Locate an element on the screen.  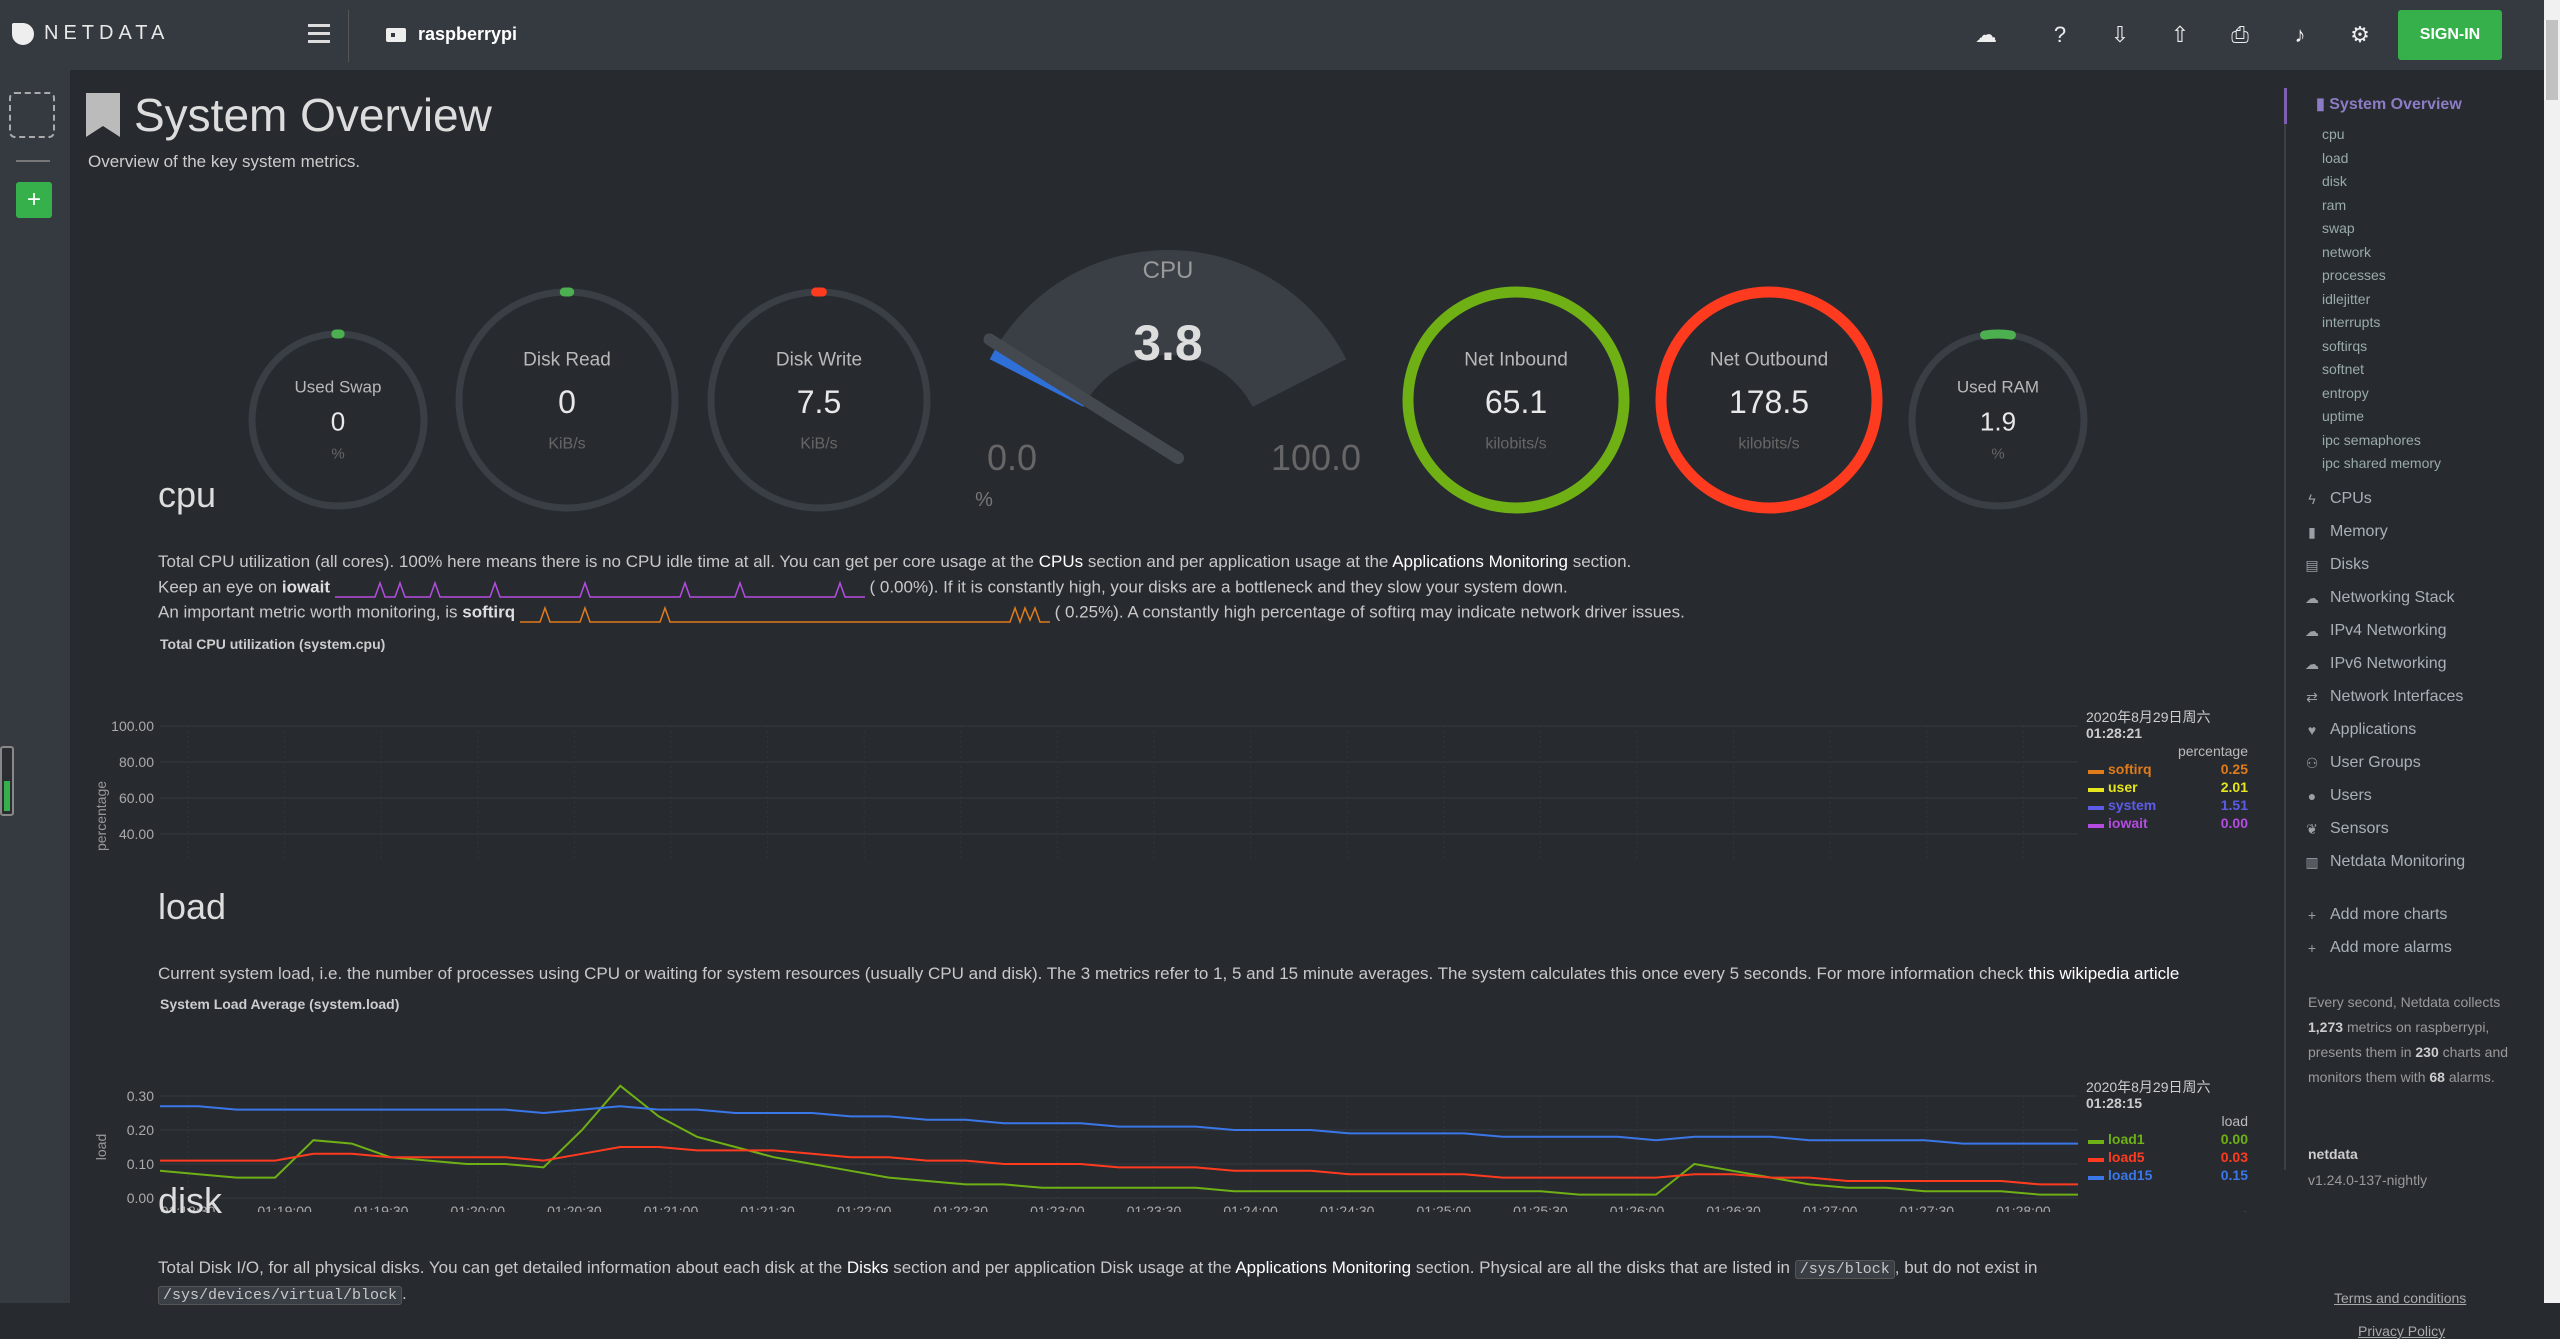
gauge-title: Disk Write is located at coordinates (819, 359).